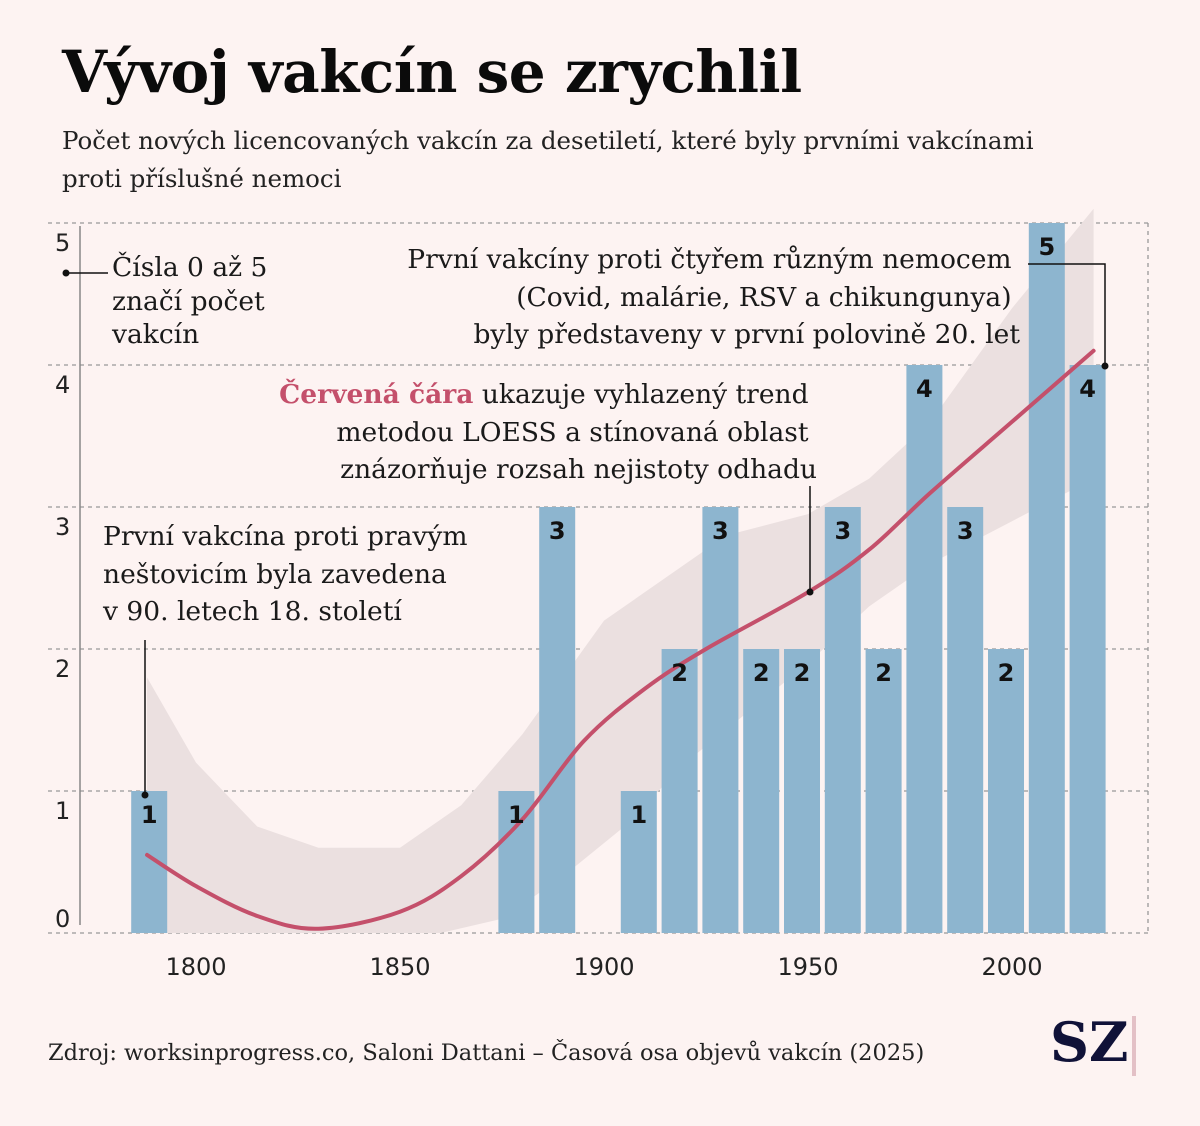 The image size is (1200, 1126). Describe the element at coordinates (62, 669) in the screenshot. I see `y-tick-label: 2` at that location.